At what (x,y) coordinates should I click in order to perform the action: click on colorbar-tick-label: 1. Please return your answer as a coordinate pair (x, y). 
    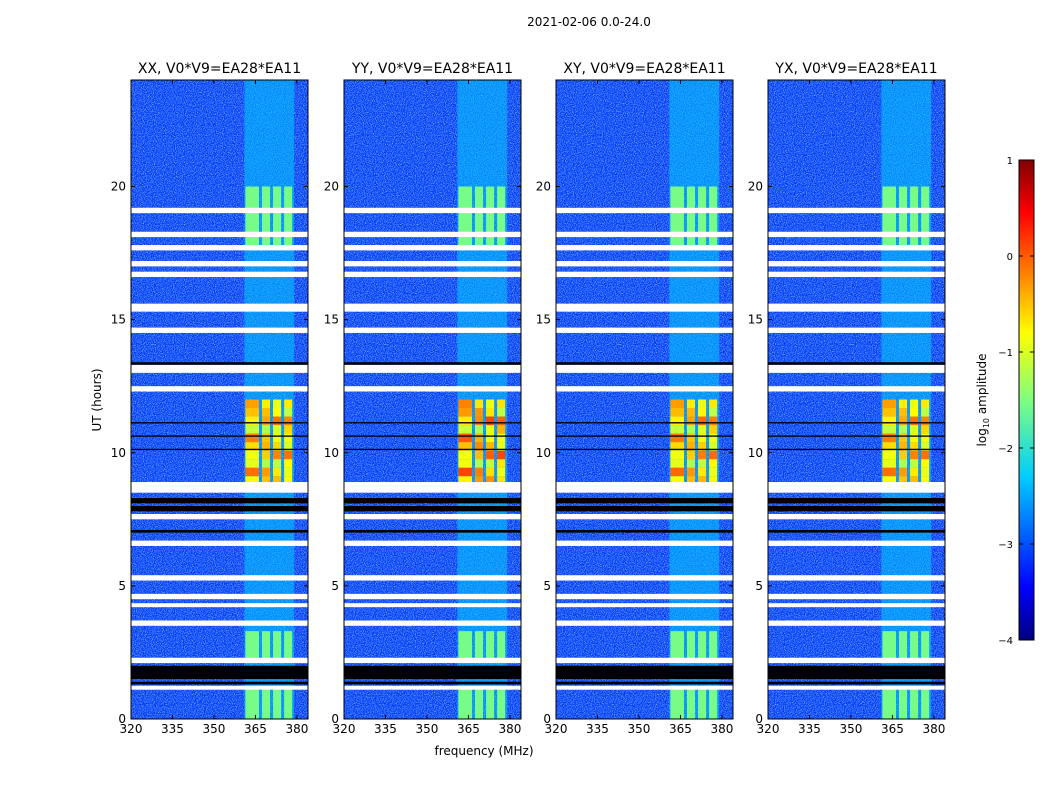
    Looking at the image, I should click on (1010, 161).